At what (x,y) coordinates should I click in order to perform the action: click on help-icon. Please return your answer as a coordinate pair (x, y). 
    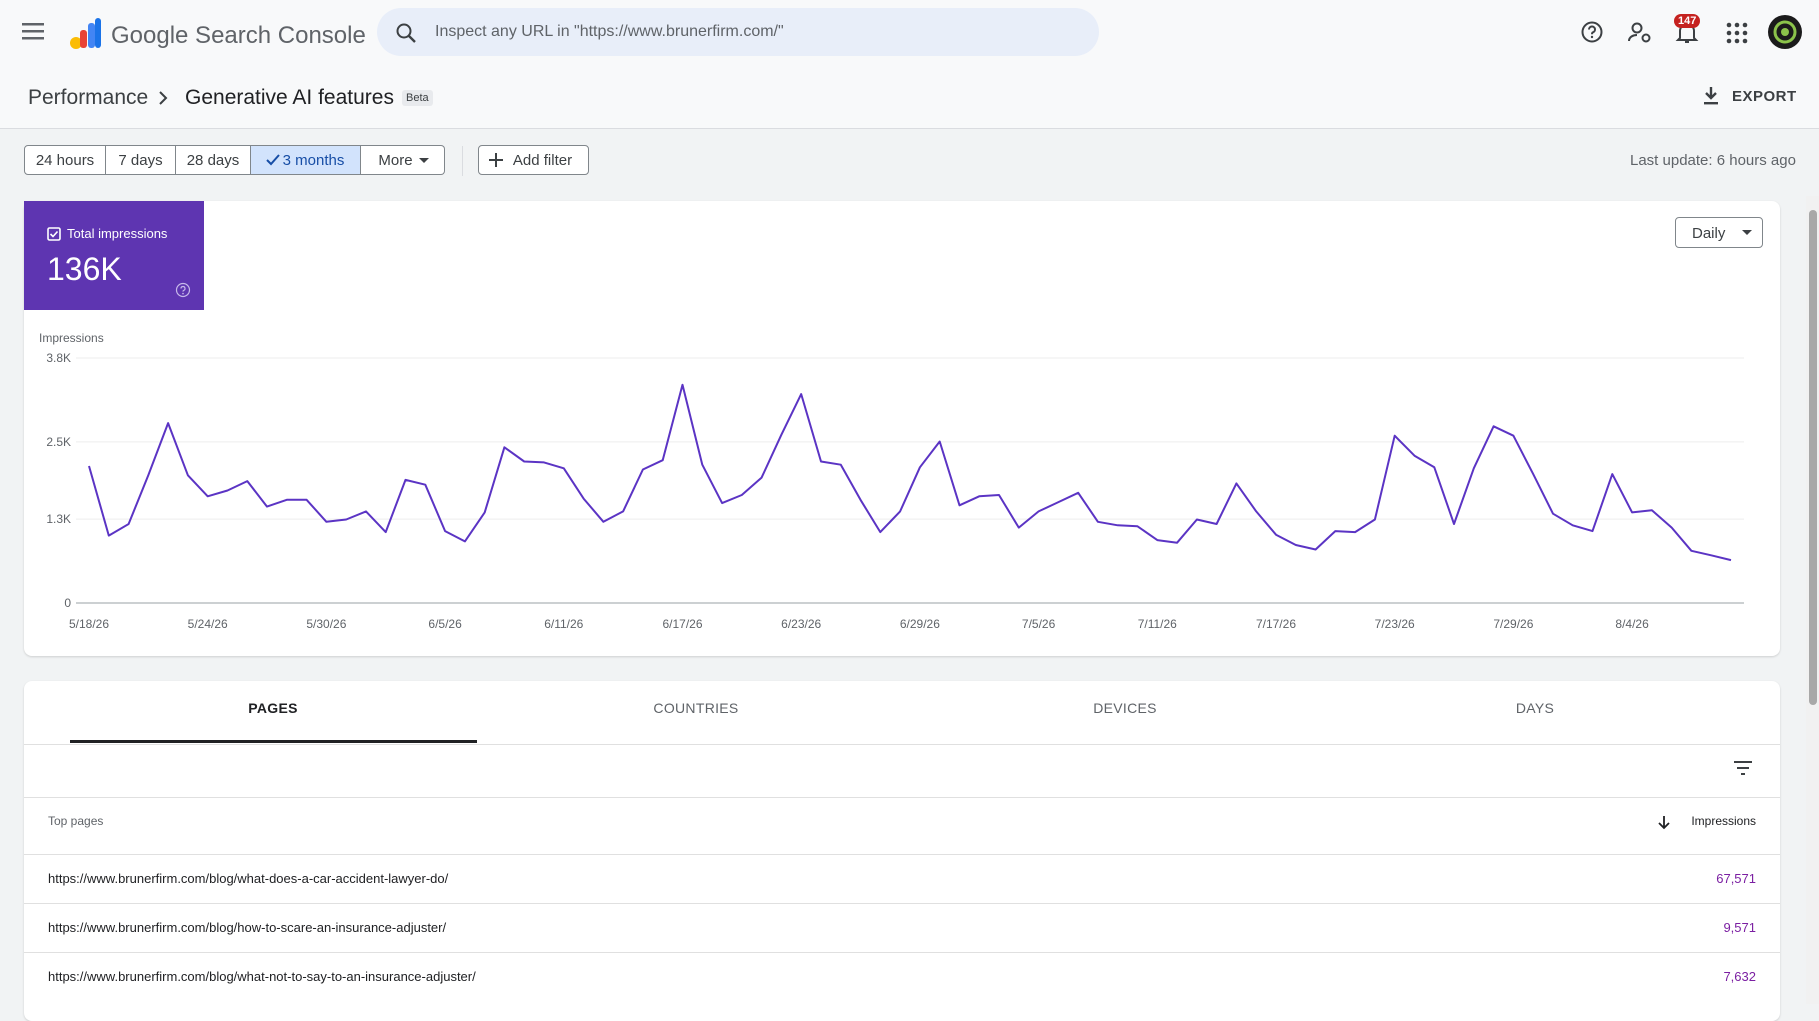
    Looking at the image, I should click on (1593, 33).